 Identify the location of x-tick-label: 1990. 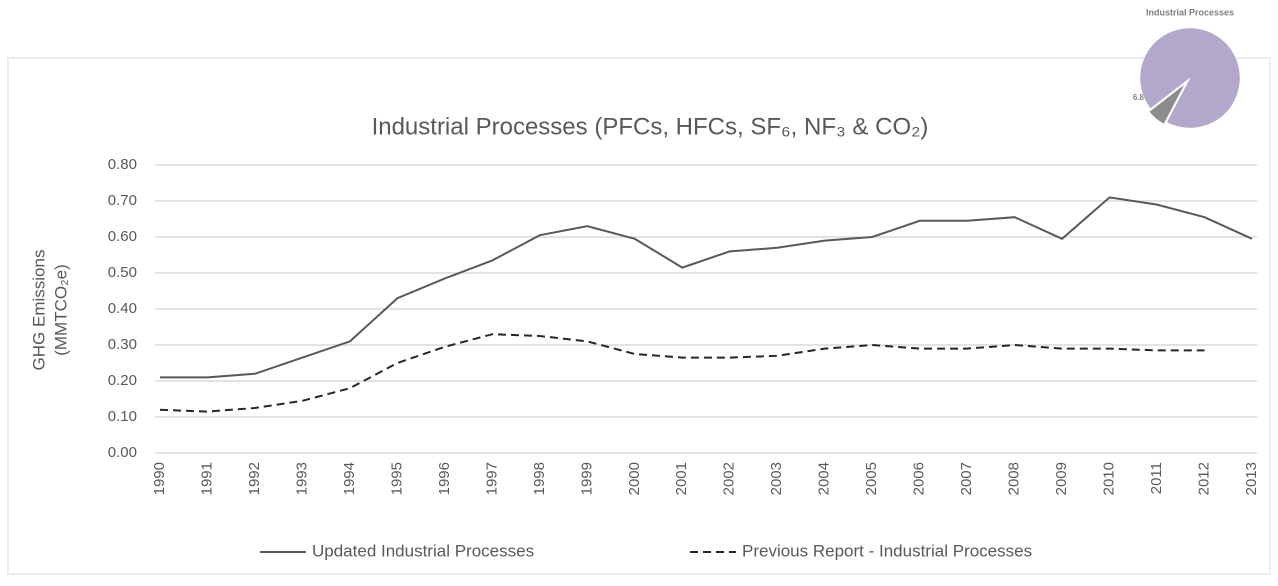
(159, 478).